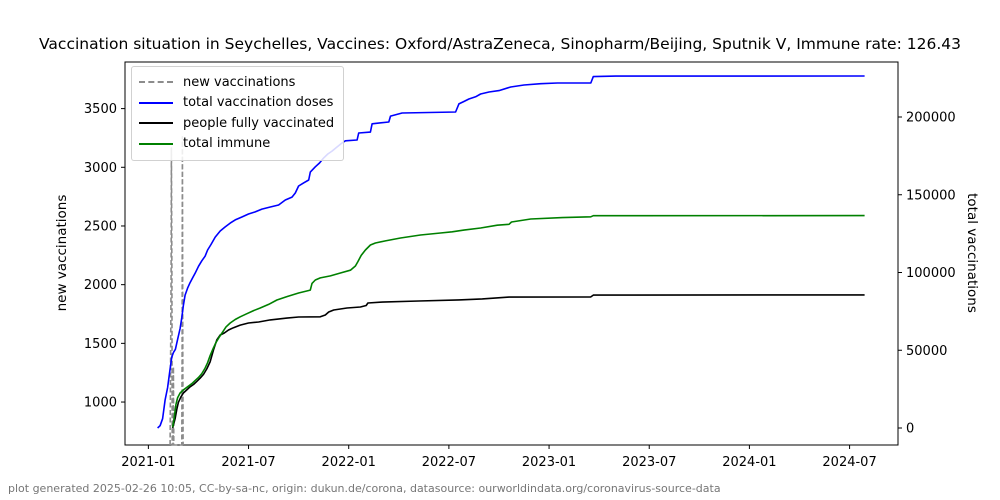  I want to click on legend-entry-total-immune: total immune, so click(236, 144).